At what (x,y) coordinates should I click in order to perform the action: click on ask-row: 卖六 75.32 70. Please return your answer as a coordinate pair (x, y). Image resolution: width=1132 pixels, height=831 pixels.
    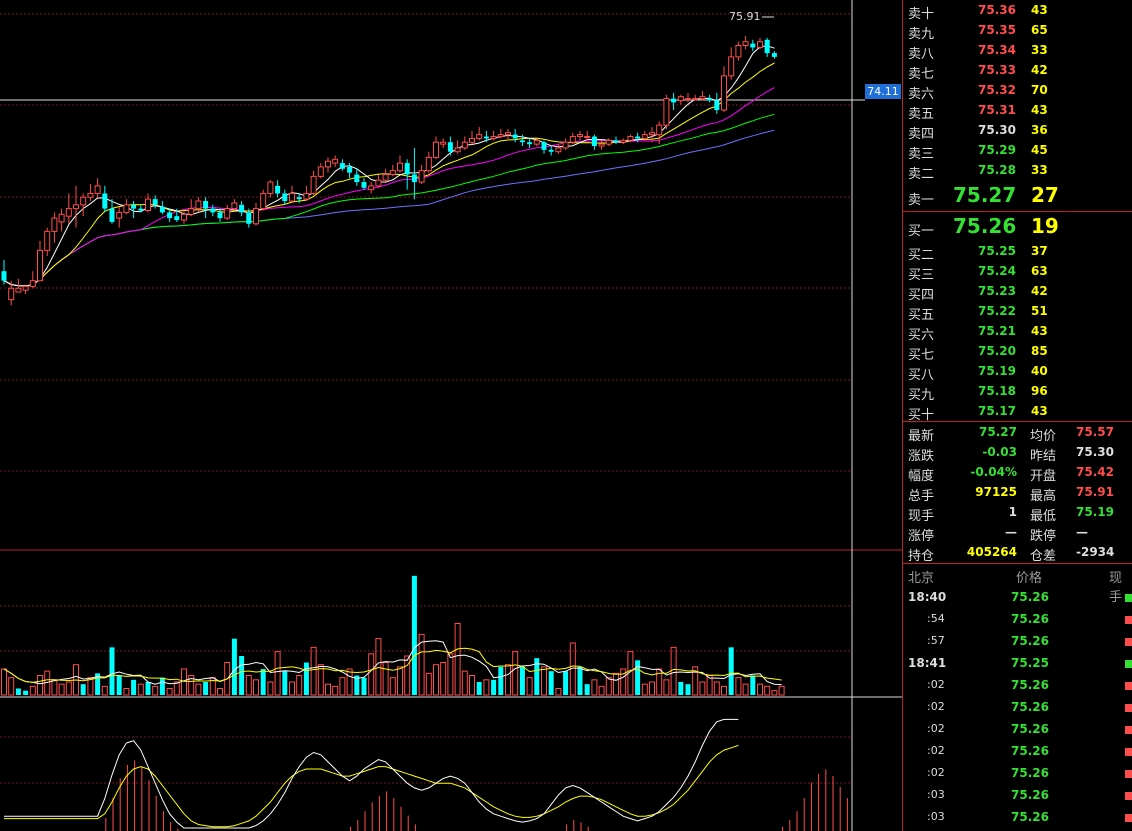
    Looking at the image, I should click on (1017, 91).